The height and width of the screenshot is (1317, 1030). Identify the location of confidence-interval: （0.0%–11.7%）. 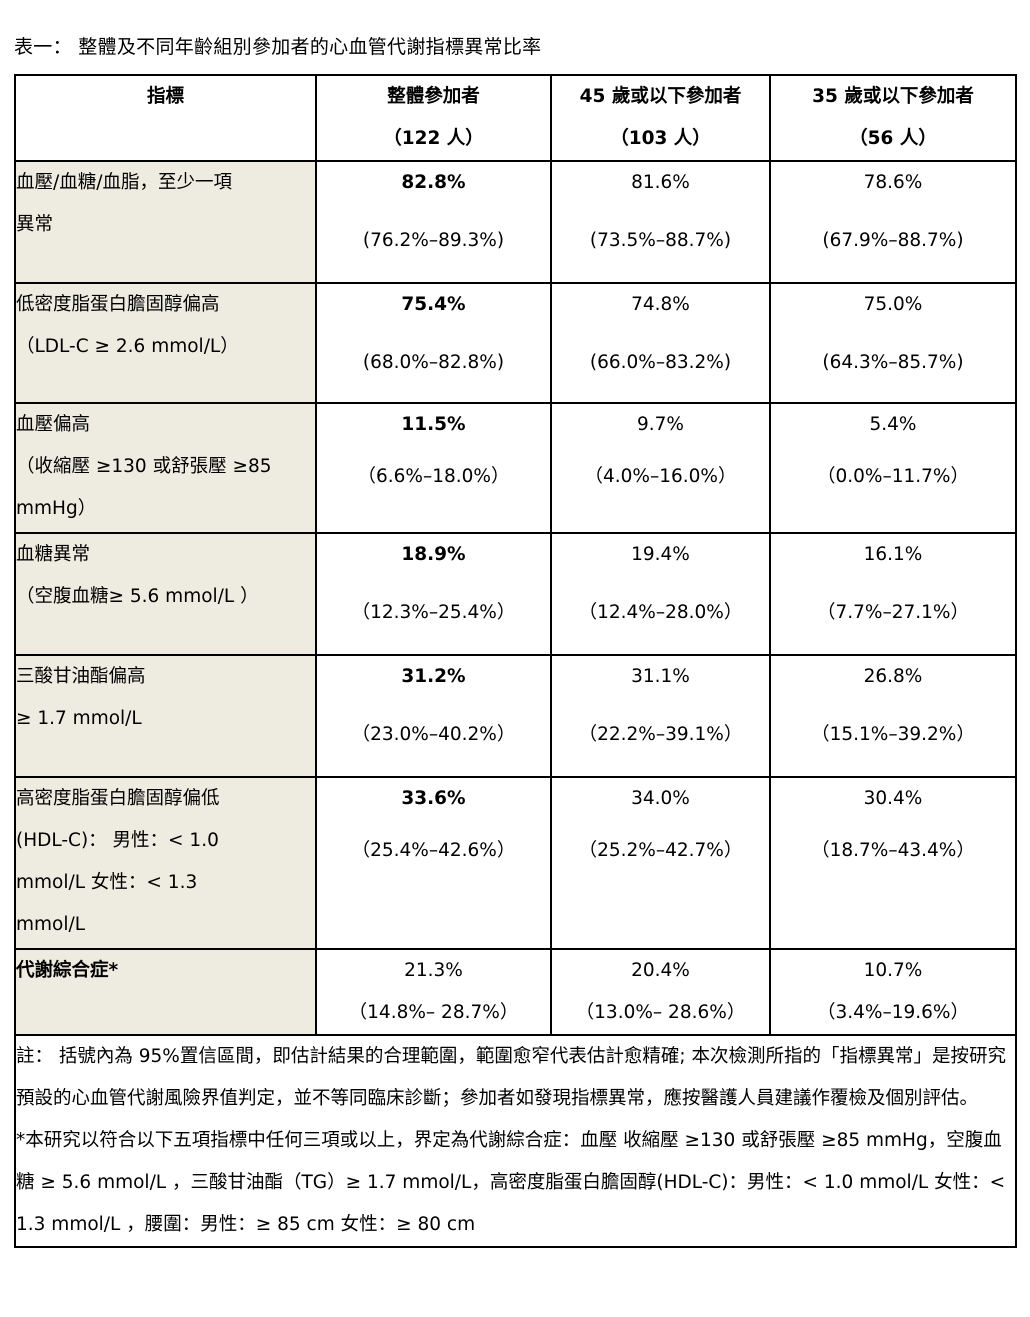
(893, 476).